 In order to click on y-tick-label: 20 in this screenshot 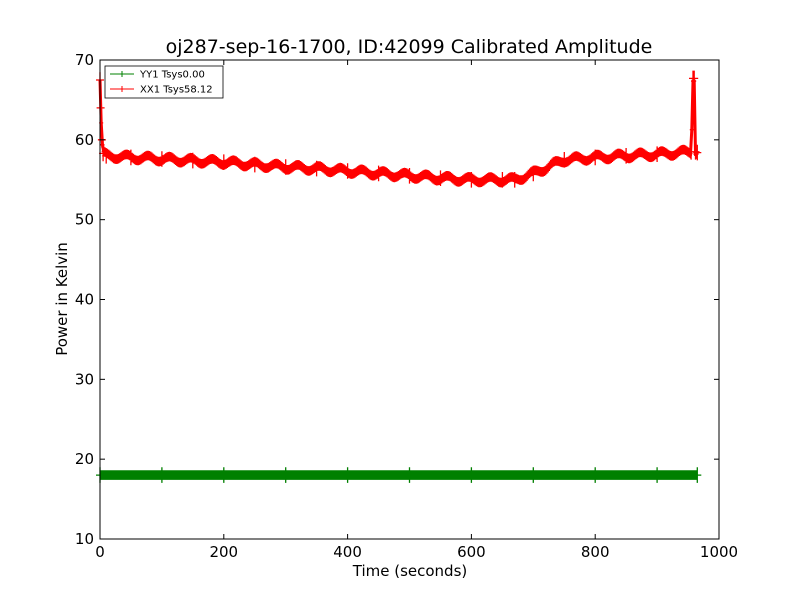, I will do `click(84, 459)`.